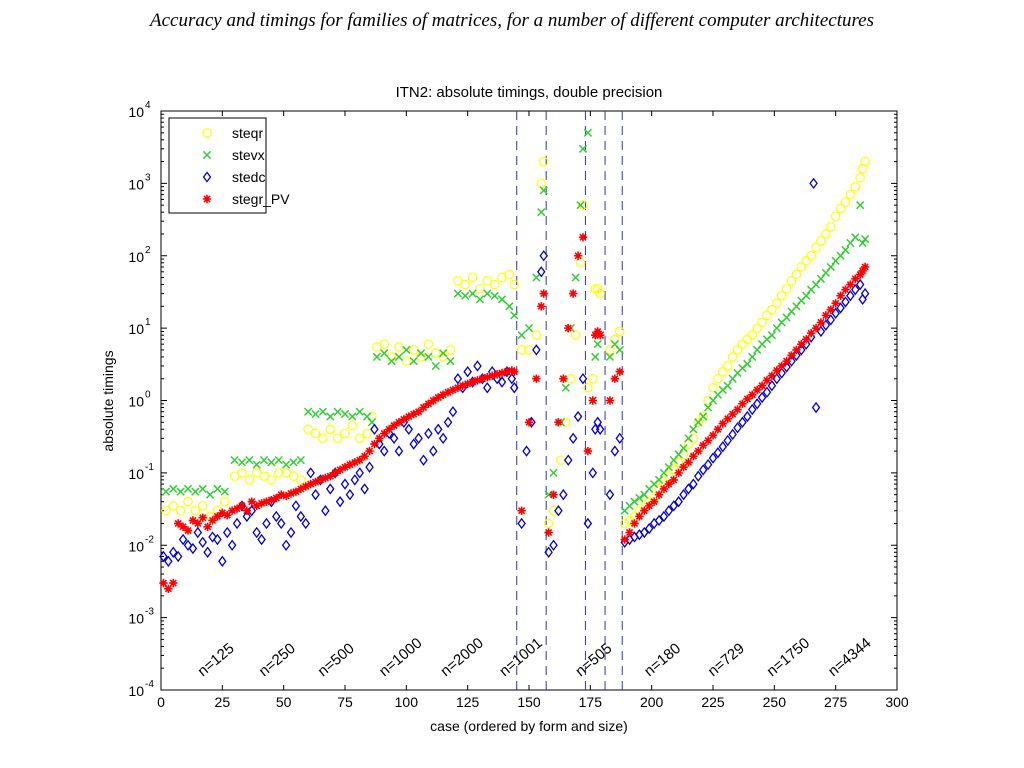 Image resolution: width=1024 pixels, height=768 pixels. Describe the element at coordinates (215, 660) in the screenshot. I see `size-label: n=125` at that location.